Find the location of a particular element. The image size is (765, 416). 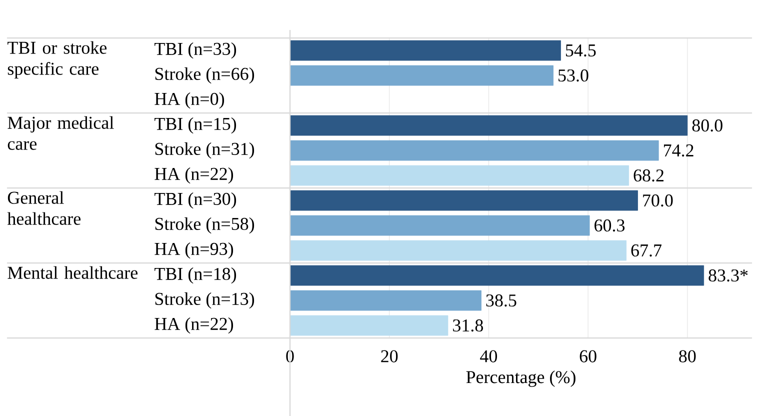

x-tick-label: 60 is located at coordinates (588, 356).